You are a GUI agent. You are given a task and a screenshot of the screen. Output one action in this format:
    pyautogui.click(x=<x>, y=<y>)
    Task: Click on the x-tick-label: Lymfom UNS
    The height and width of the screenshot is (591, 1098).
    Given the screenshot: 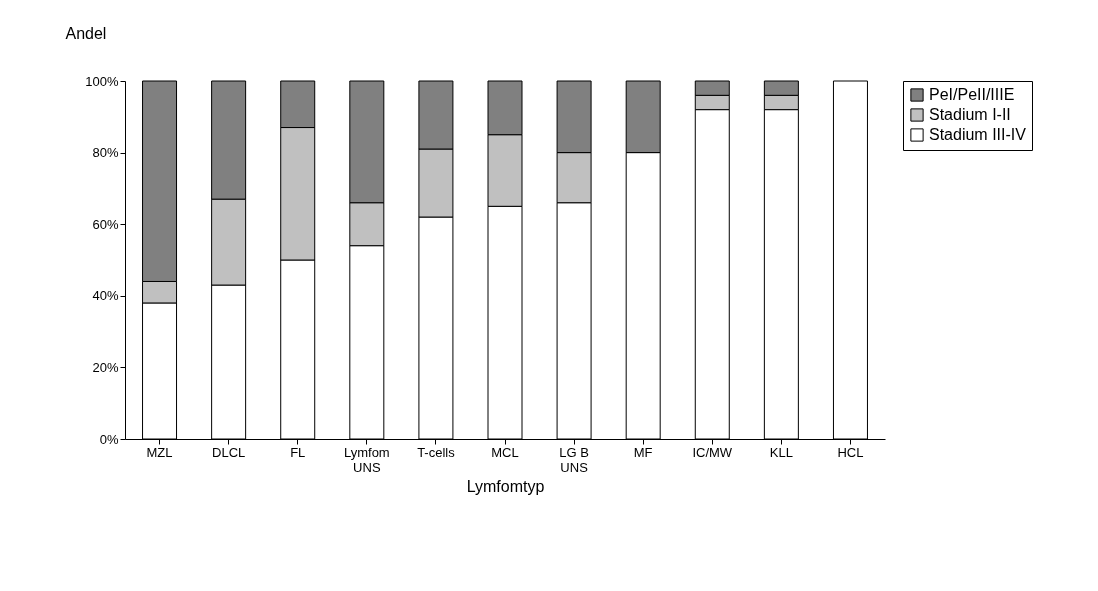 What is the action you would take?
    pyautogui.click(x=366, y=459)
    